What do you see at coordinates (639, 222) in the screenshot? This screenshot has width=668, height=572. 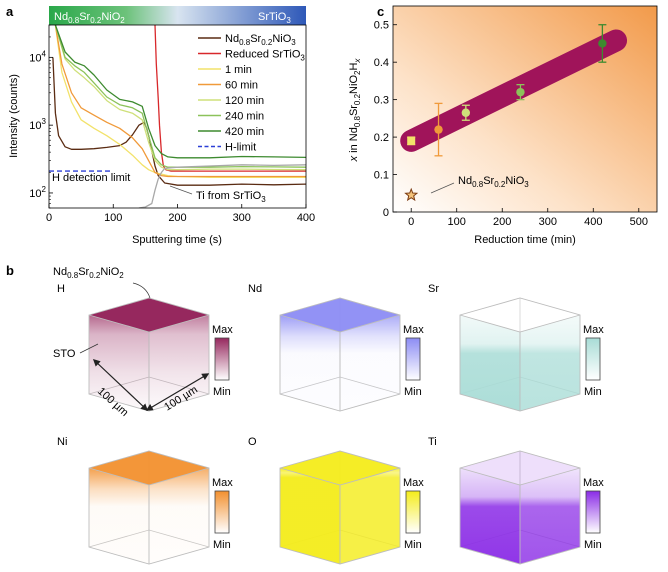 I see `c-x-tick-label-500: 500` at bounding box center [639, 222].